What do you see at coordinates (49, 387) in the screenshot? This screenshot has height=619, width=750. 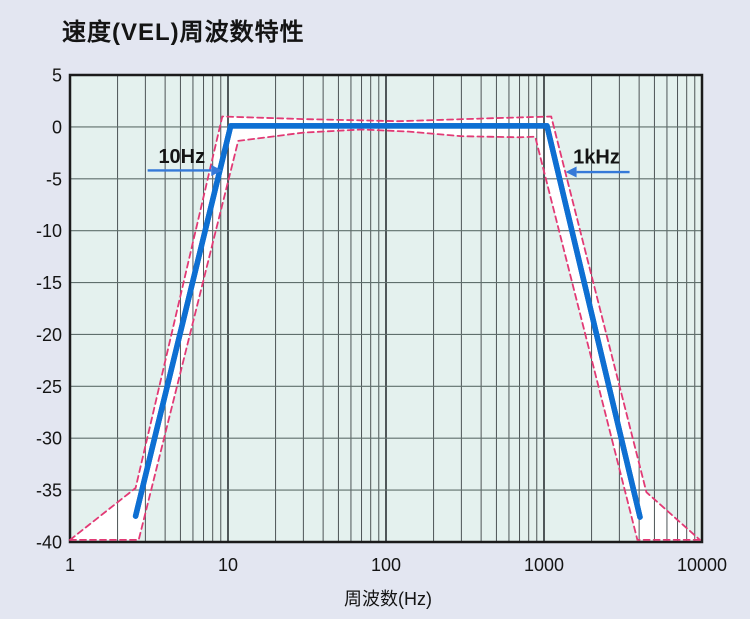 I see `y-tick-label: -25` at bounding box center [49, 387].